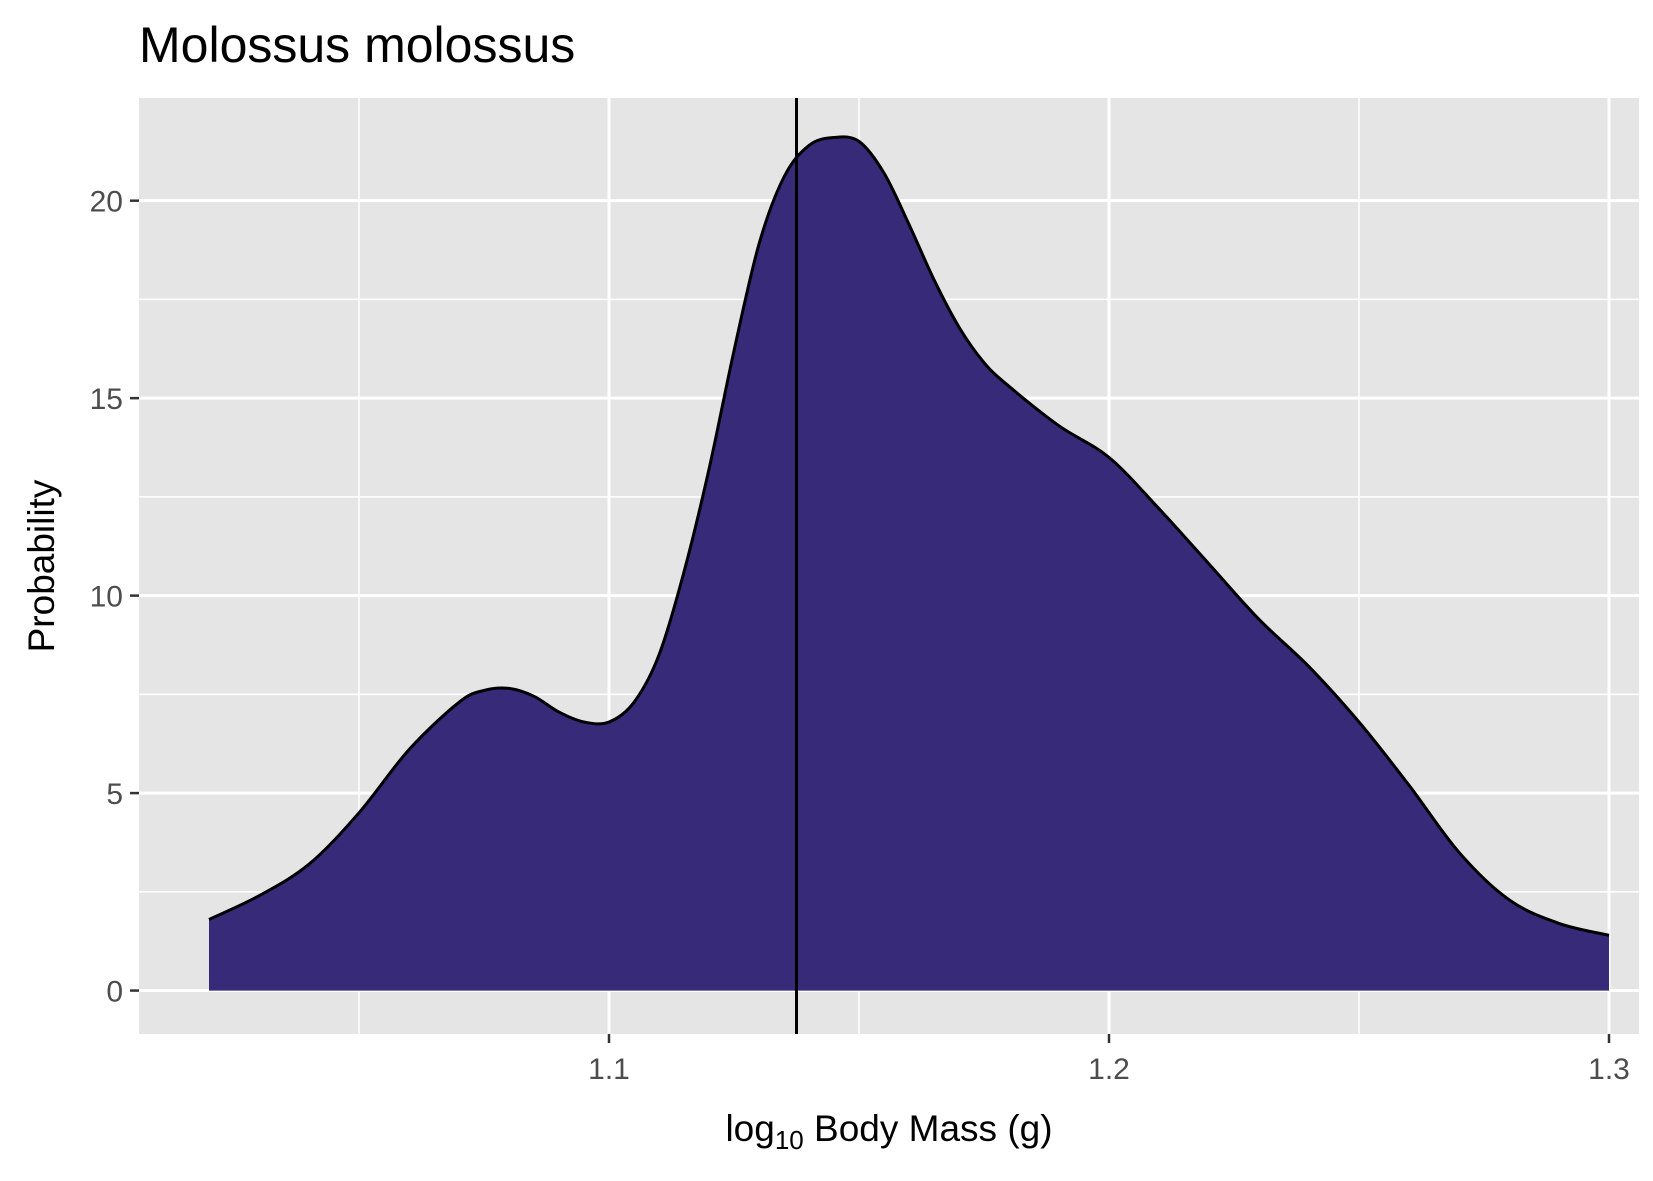 The height and width of the screenshot is (1181, 1653). What do you see at coordinates (789, 1140) in the screenshot?
I see `x-axis-title-subscript: 10` at bounding box center [789, 1140].